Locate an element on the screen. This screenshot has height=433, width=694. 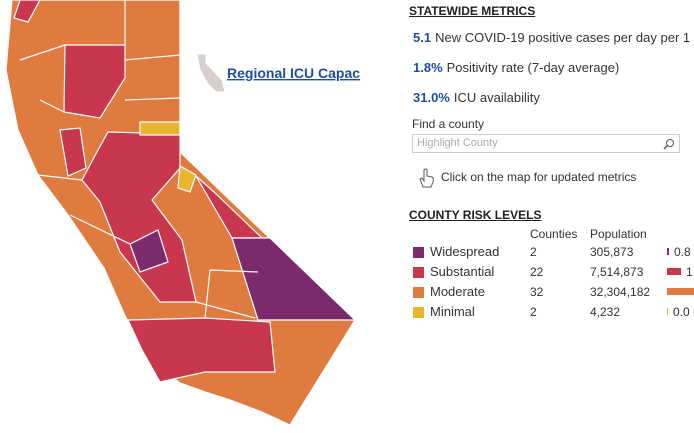
population: 7,514,873 is located at coordinates (617, 272).